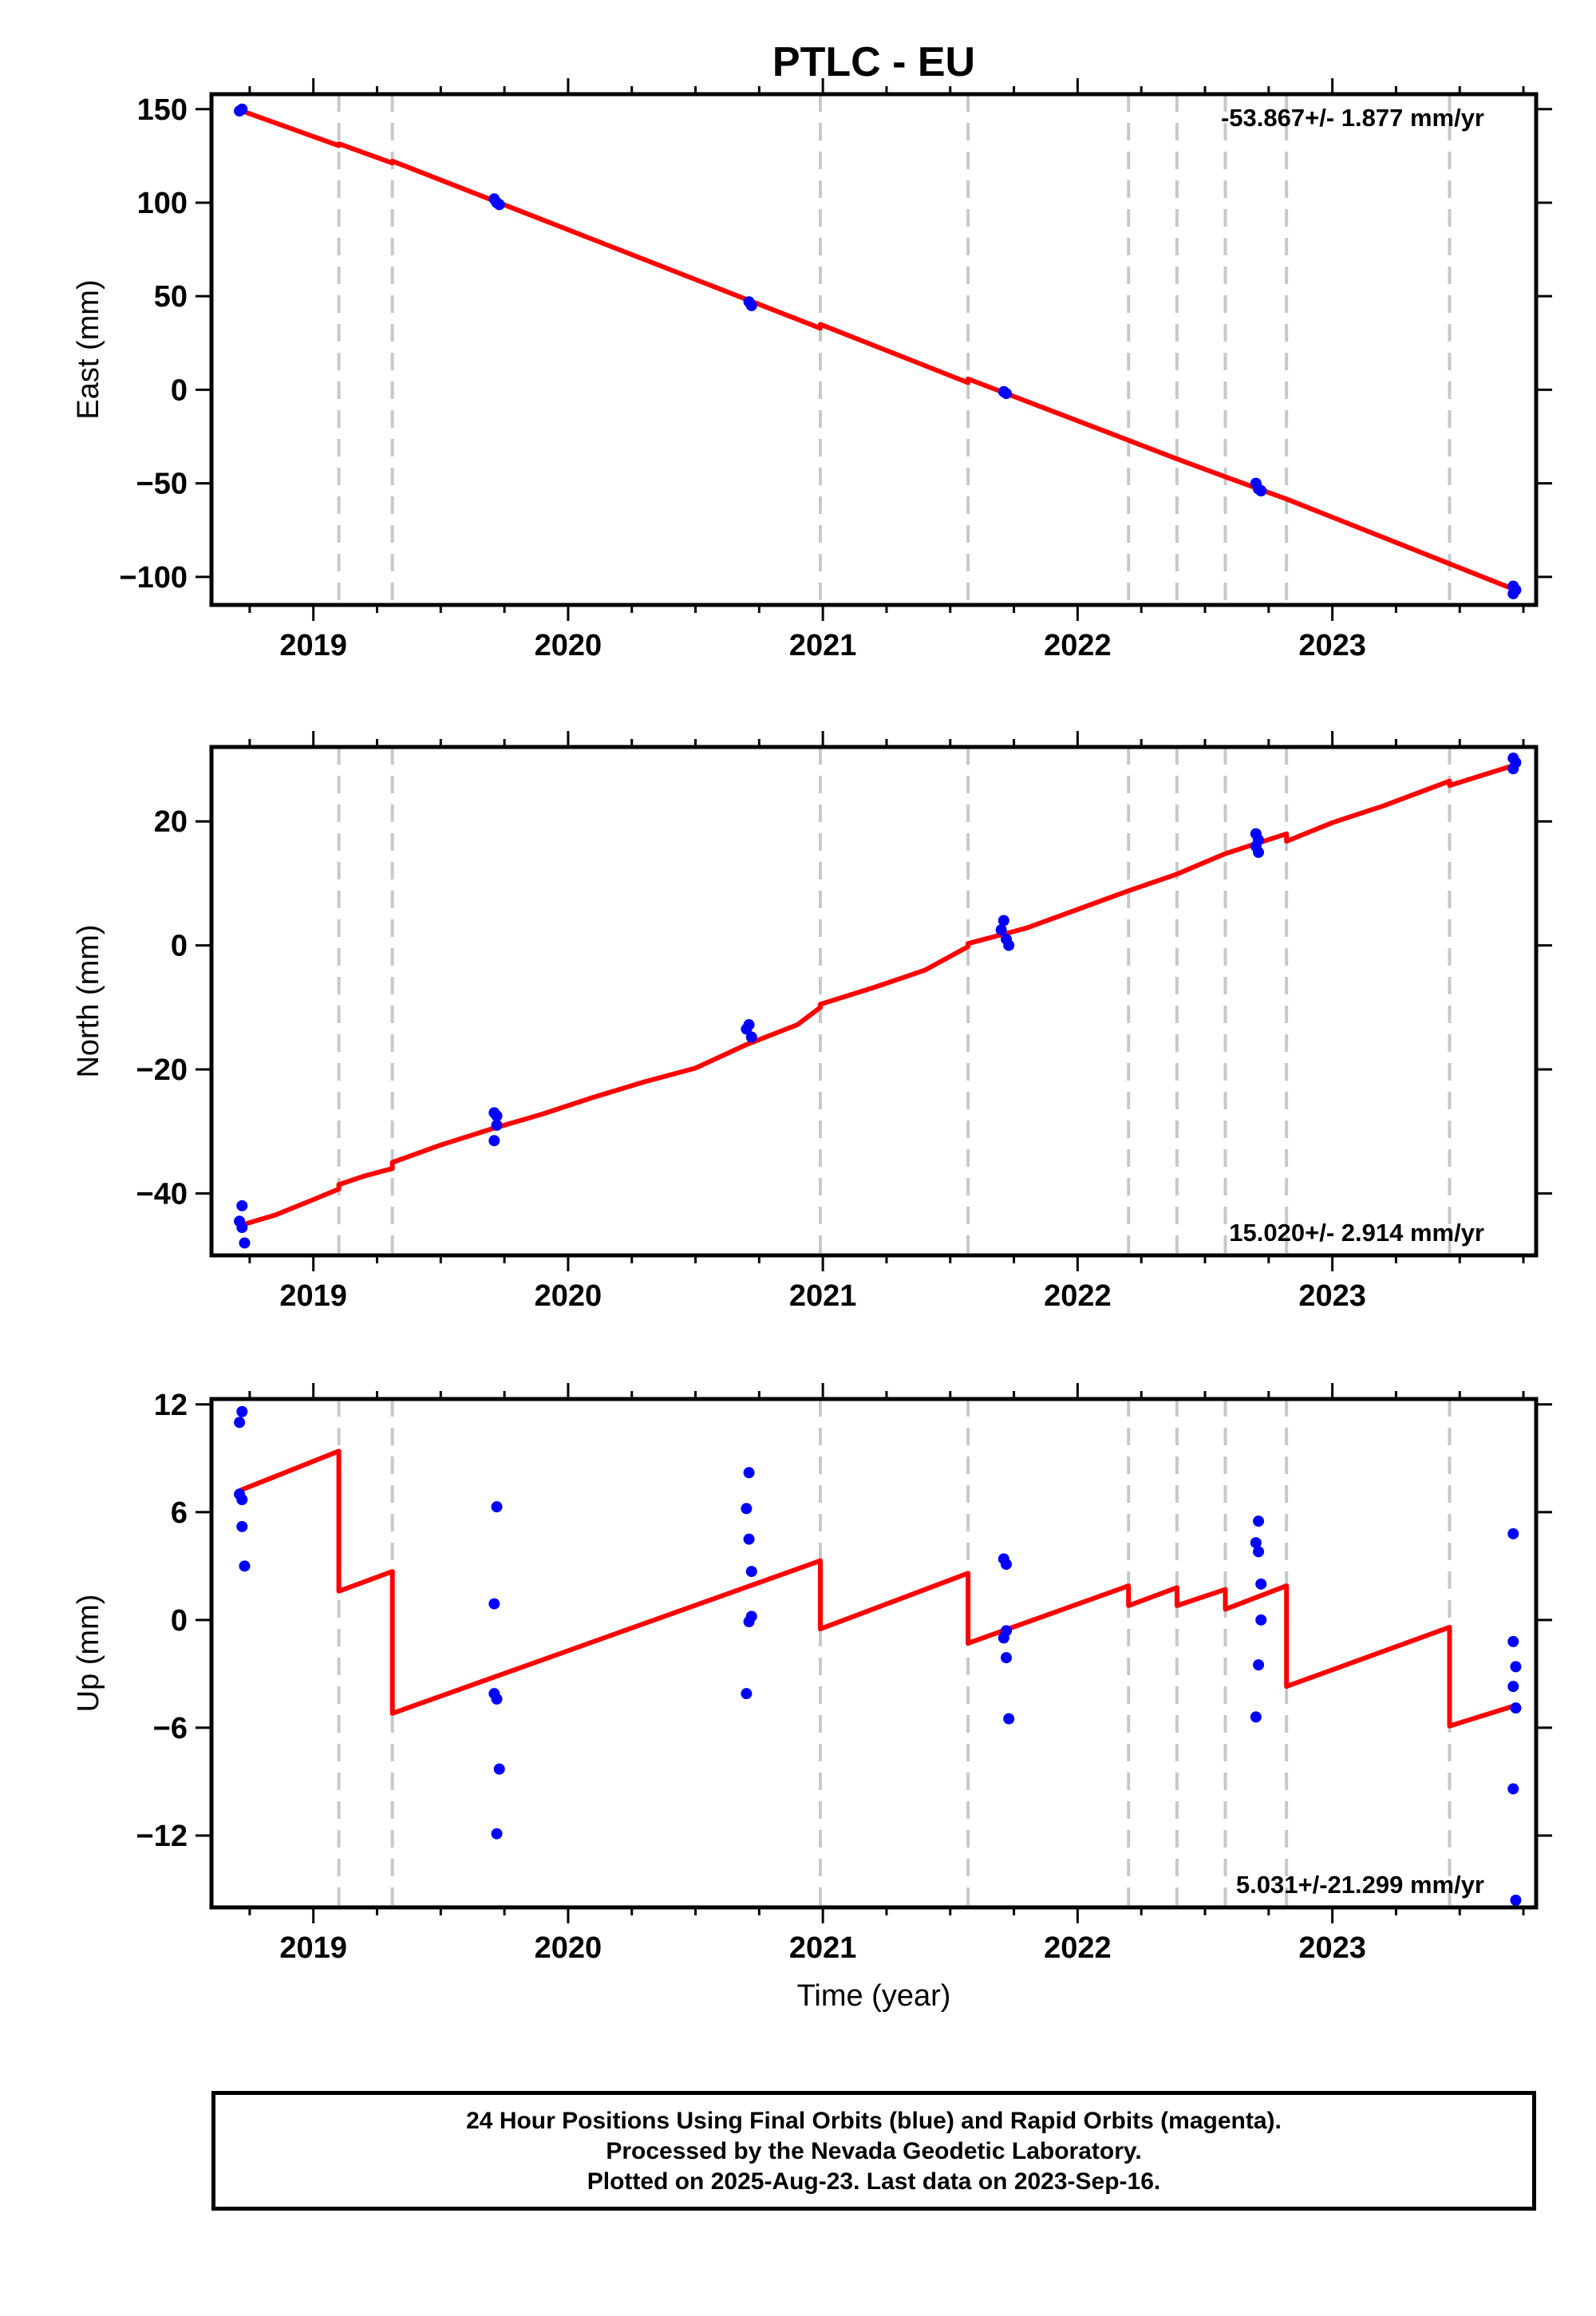 Image resolution: width=1596 pixels, height=2316 pixels. Describe the element at coordinates (170, 1728) in the screenshot. I see `y-tick-label: −6` at that location.